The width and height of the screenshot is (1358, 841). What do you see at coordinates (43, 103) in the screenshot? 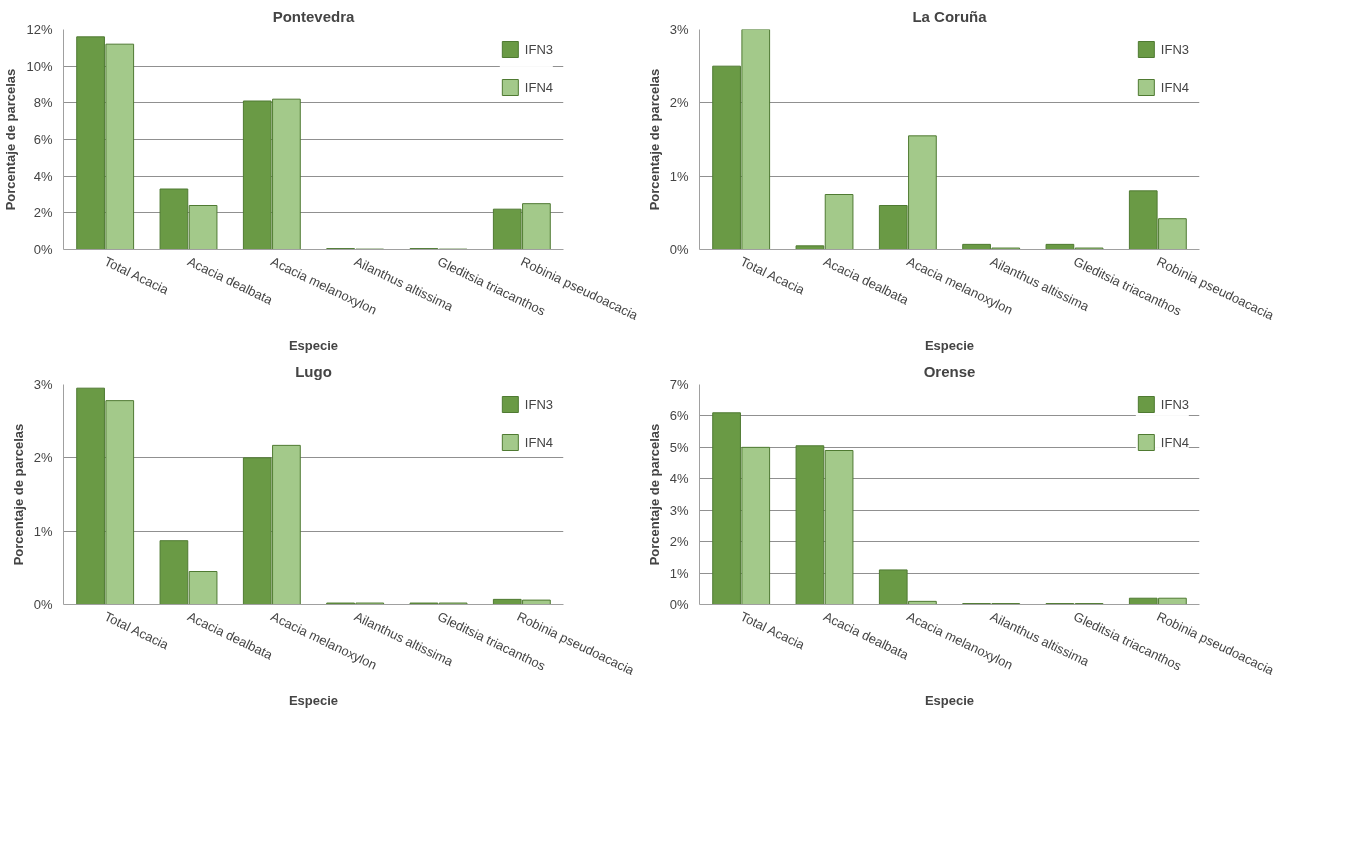
I see `y-tick-label: 8%` at bounding box center [43, 103].